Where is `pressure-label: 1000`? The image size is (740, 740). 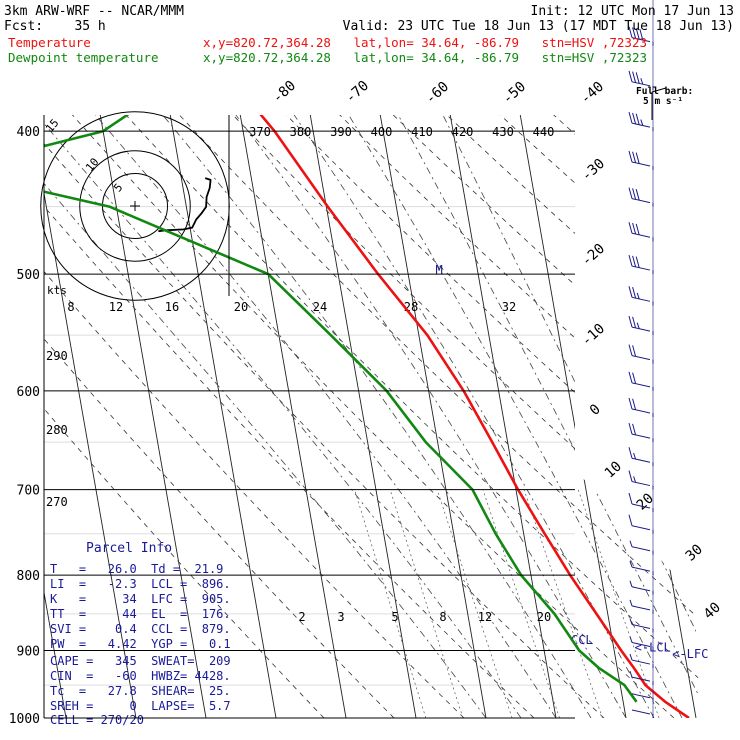
pressure-label: 1000 is located at coordinates (24, 719).